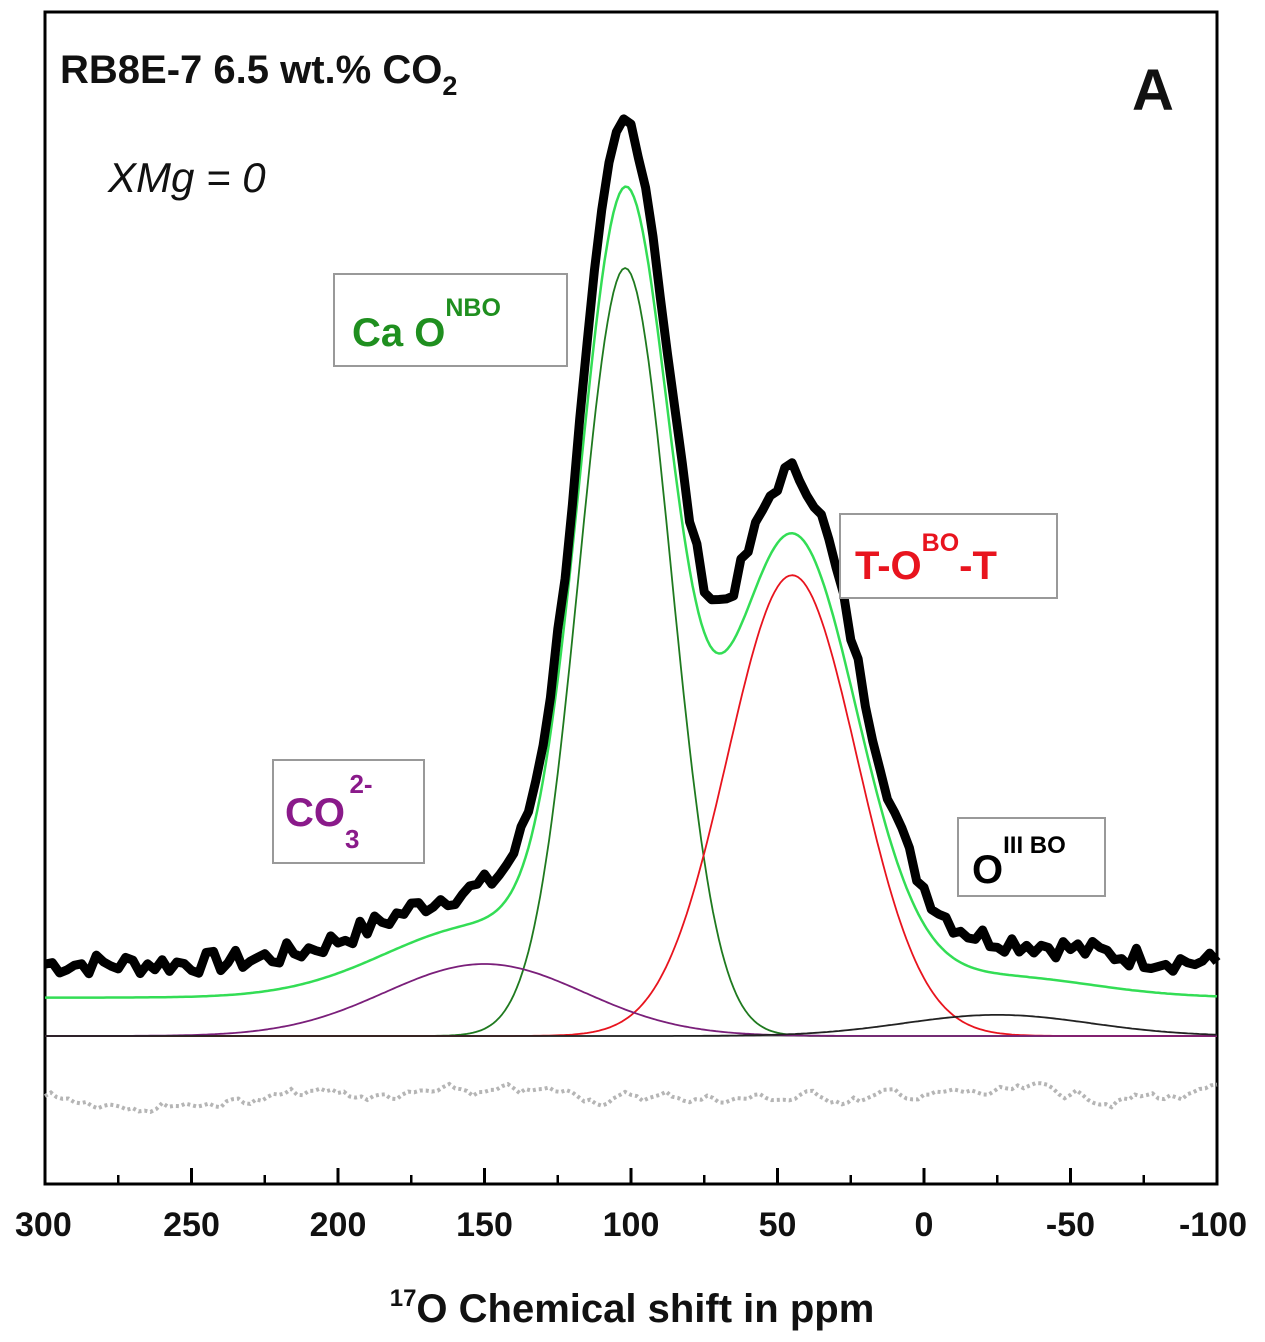 The height and width of the screenshot is (1342, 1265). Describe the element at coordinates (473, 308) in the screenshot. I see `ca-onbo-label-sup: NBO` at that location.